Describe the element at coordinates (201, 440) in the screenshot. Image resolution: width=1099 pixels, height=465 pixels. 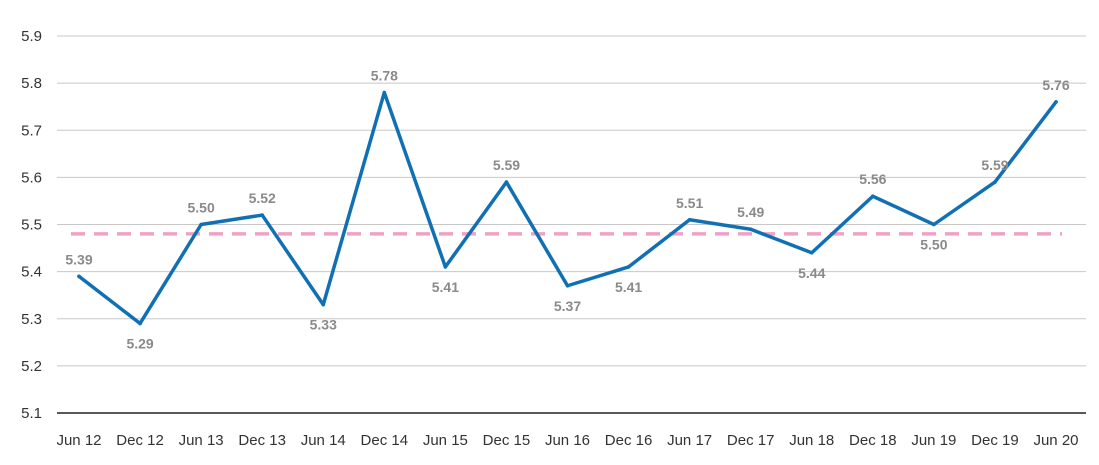
I see `x-tick-label: Jun 13` at that location.